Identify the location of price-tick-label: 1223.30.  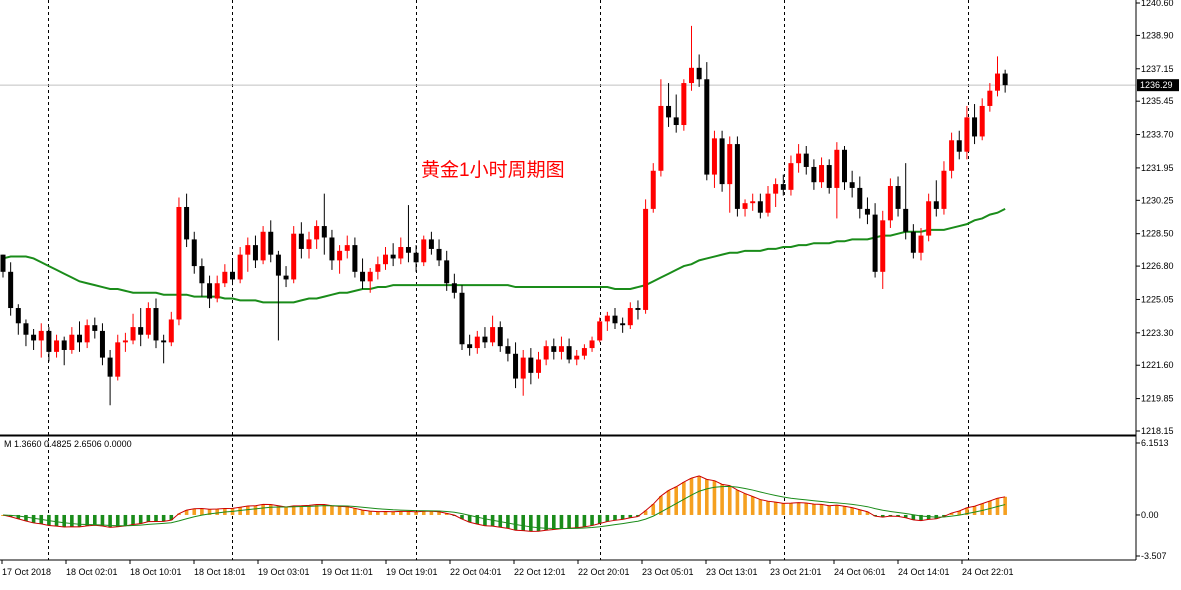
(1157, 333).